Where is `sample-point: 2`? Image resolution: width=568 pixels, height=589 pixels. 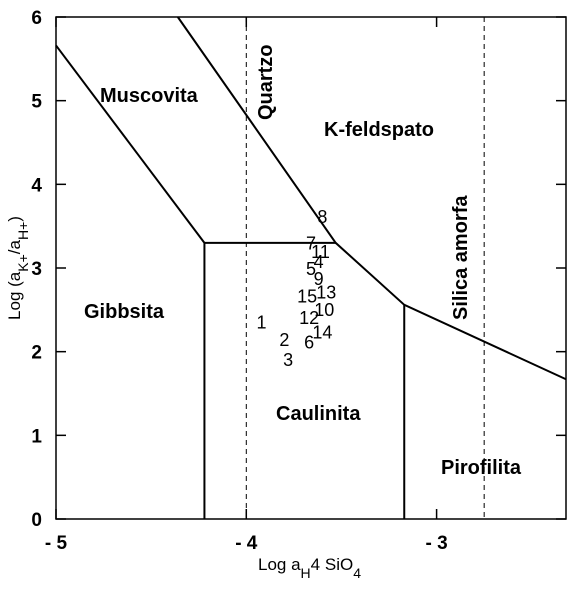
sample-point: 2 is located at coordinates (284, 340).